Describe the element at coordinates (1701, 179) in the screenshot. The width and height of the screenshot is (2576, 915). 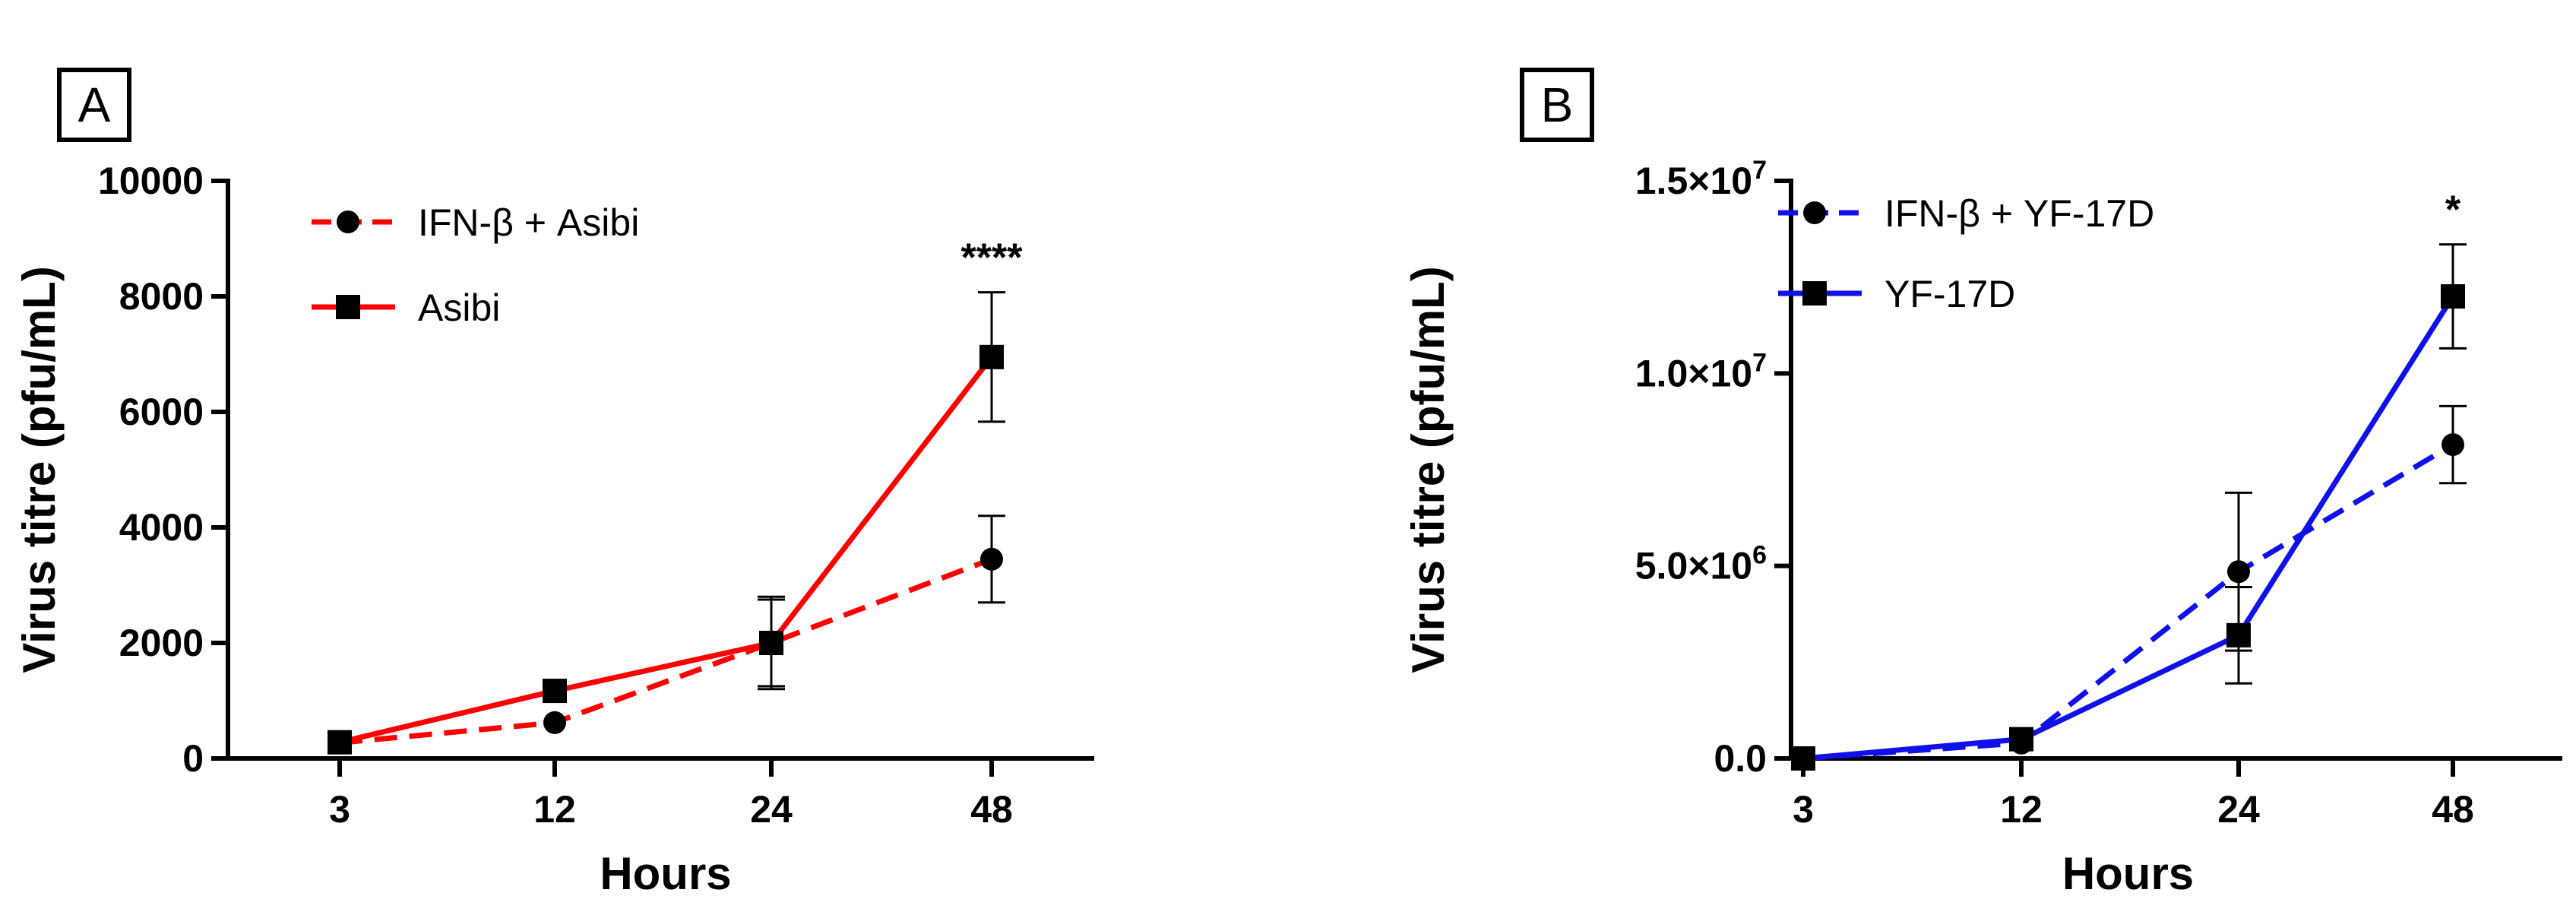
I see `y-tick-label: 1.5×10⁷` at that location.